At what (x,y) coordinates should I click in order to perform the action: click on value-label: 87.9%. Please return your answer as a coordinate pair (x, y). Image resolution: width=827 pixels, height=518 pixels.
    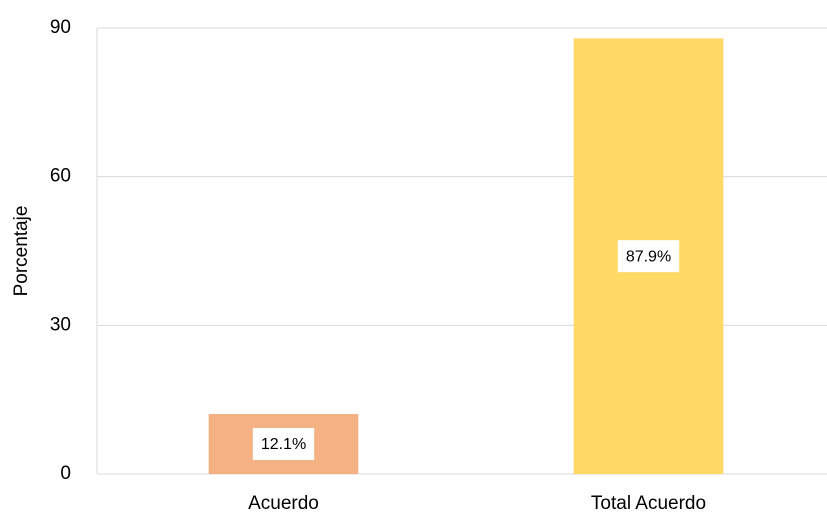
    Looking at the image, I should click on (648, 256).